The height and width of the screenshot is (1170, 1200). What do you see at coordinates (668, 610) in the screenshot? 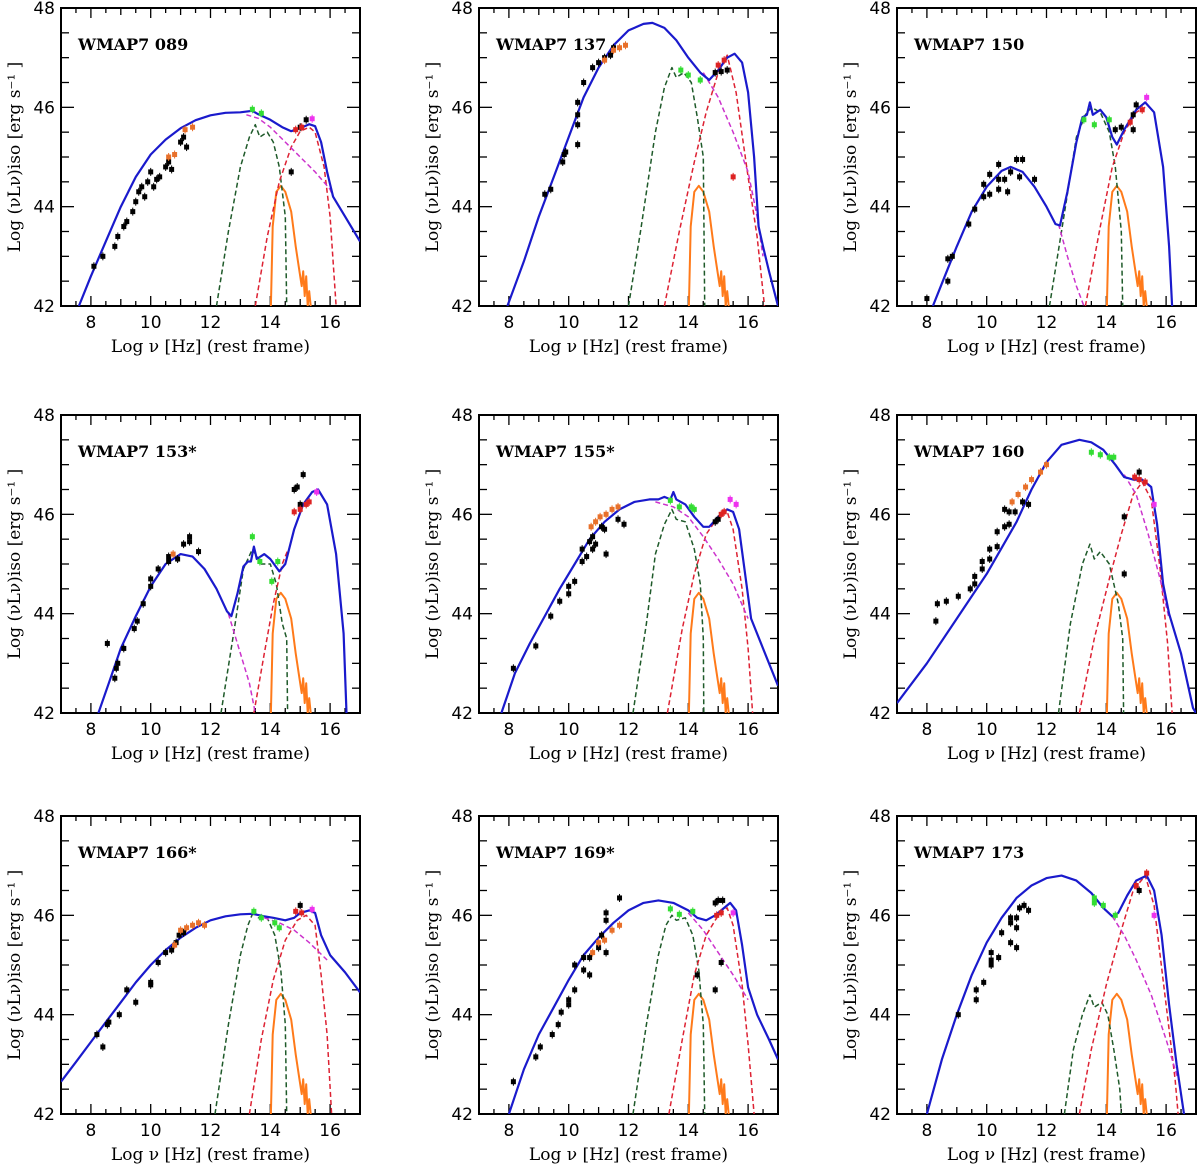
I see `series-torus-line` at bounding box center [668, 610].